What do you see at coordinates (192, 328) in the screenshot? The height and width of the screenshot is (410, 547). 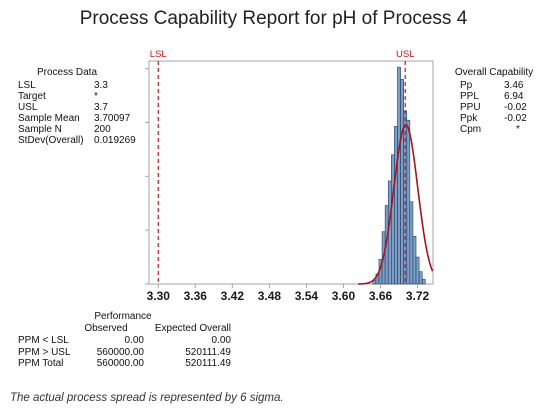 I see `expected-column-header: Expected Overall` at bounding box center [192, 328].